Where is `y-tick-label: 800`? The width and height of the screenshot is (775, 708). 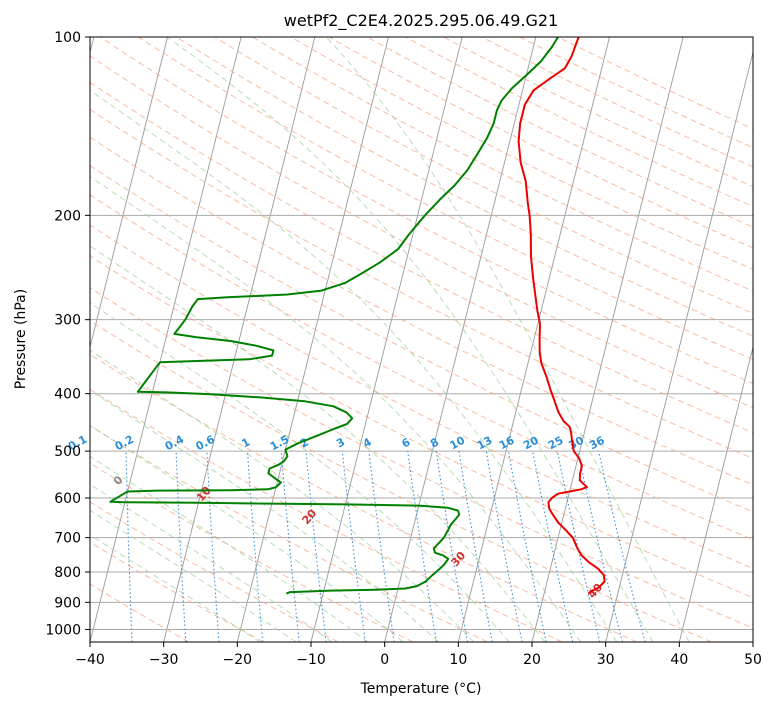
y-tick-label: 800 is located at coordinates (67, 573).